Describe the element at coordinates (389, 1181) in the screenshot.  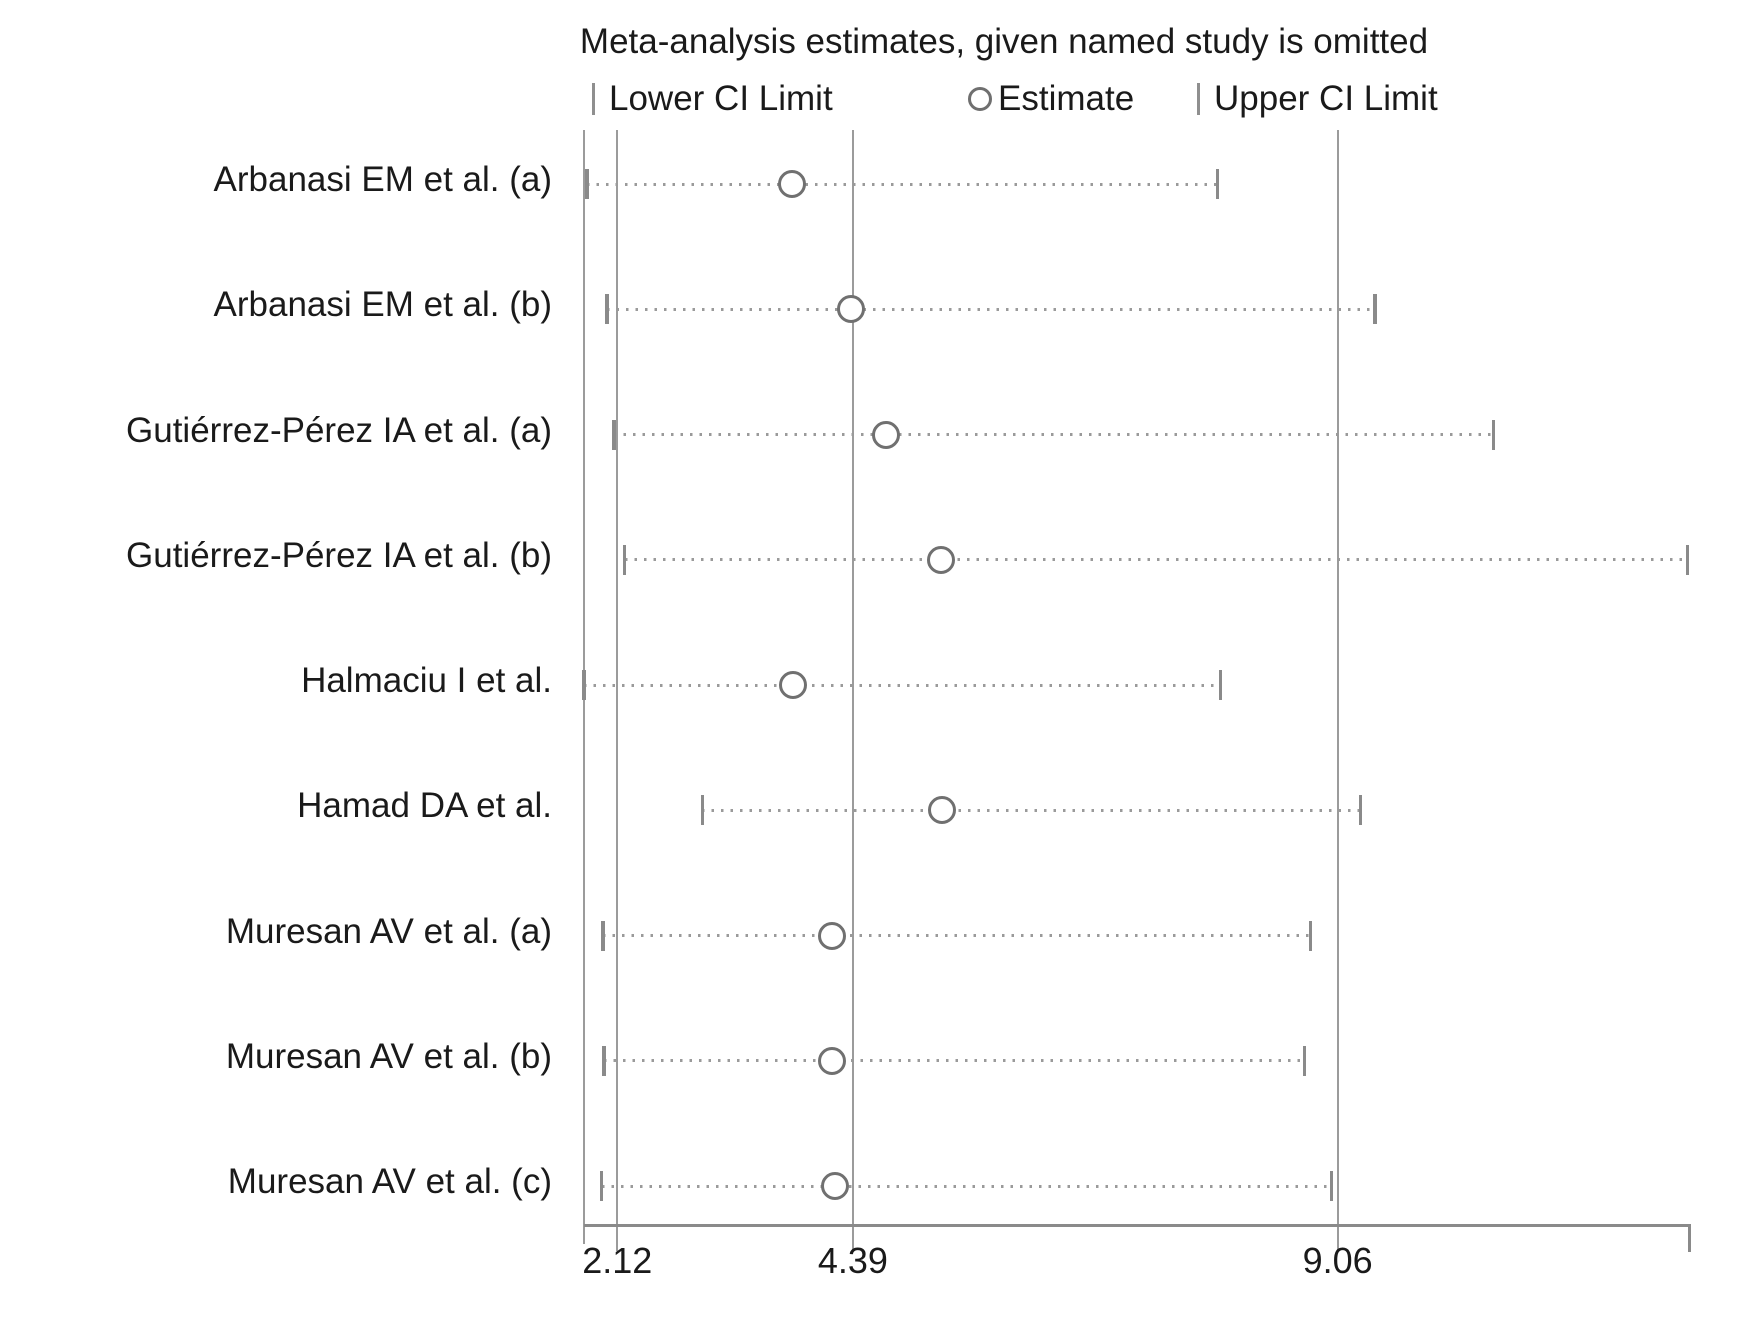
I see `study-row-label: Muresan AV et al. (c)` at that location.